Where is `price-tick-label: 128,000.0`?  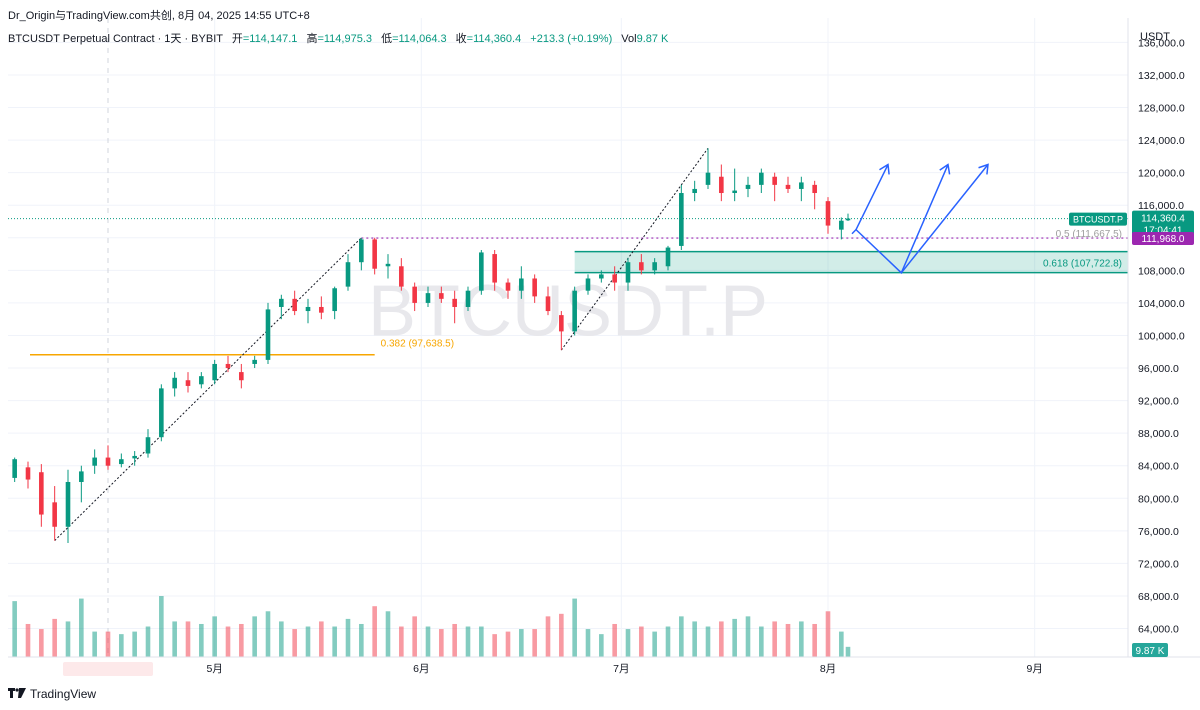
price-tick-label: 128,000.0 is located at coordinates (1161, 109).